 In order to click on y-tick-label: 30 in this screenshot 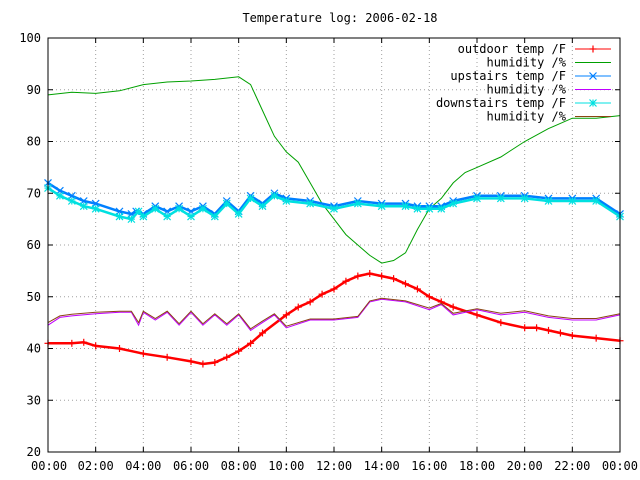, I will do `click(34, 400)`.